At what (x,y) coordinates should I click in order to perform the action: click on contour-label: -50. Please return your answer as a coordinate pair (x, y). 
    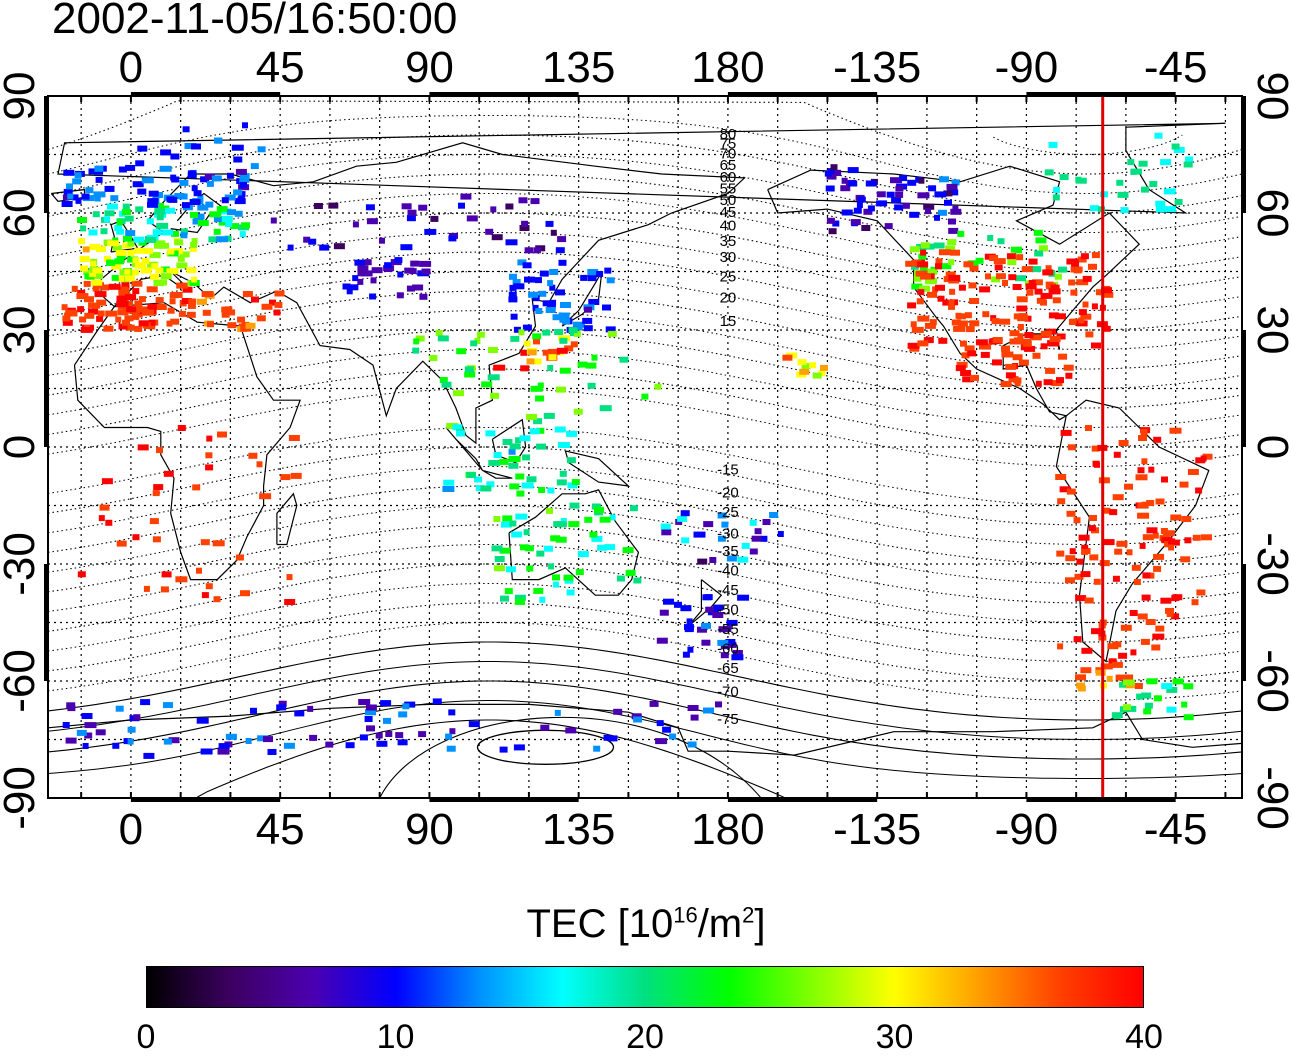
    Looking at the image, I should click on (728, 610).